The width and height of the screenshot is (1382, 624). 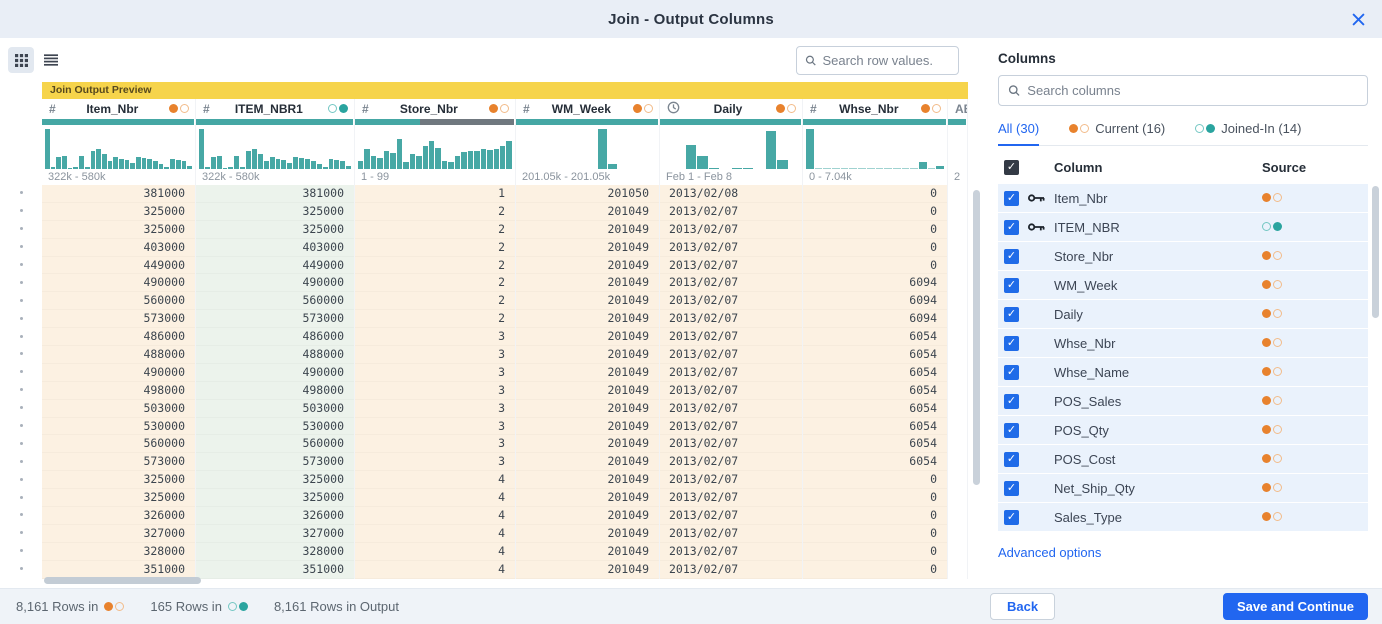 I want to click on back-button: Back, so click(x=1023, y=606).